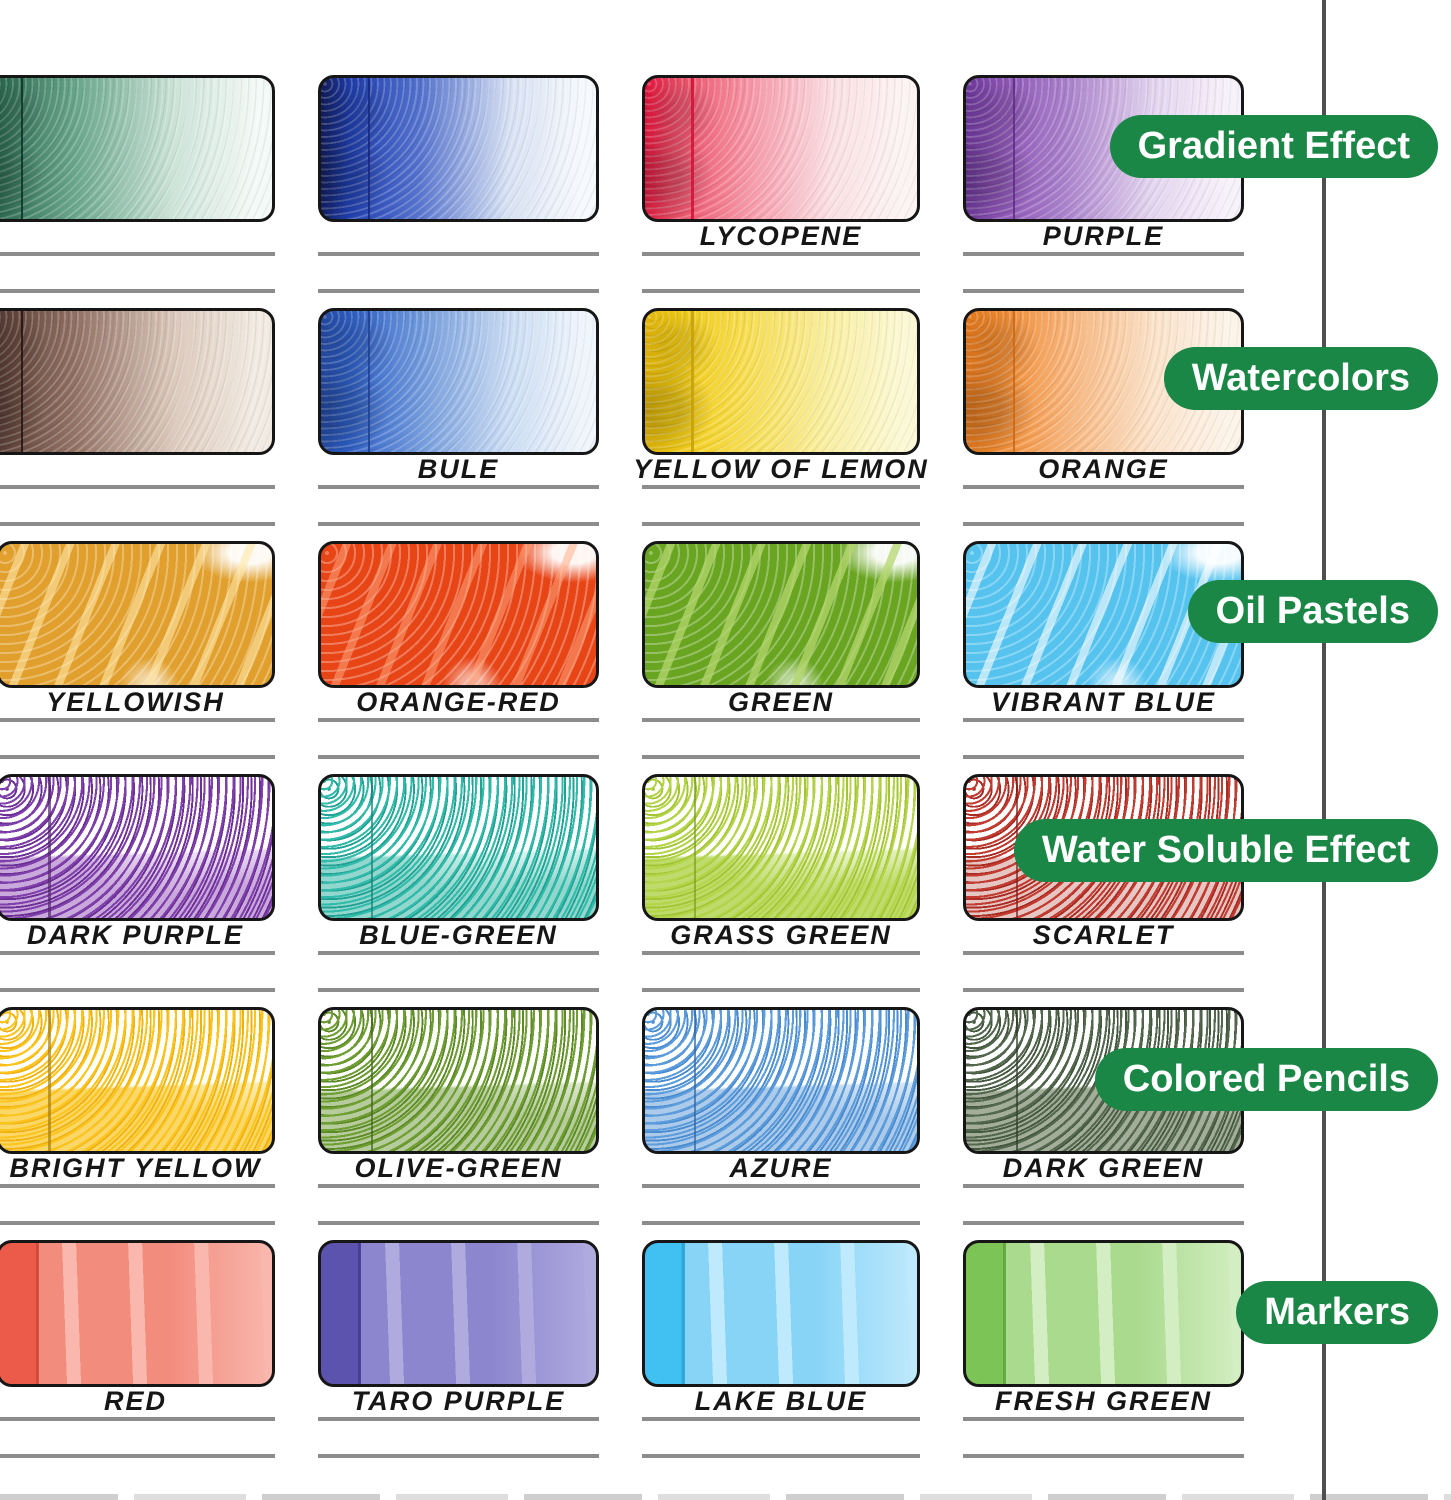 The height and width of the screenshot is (1500, 1451). Describe the element at coordinates (458, 702) in the screenshot. I see `swatch-label: ORANGE-RED` at that location.